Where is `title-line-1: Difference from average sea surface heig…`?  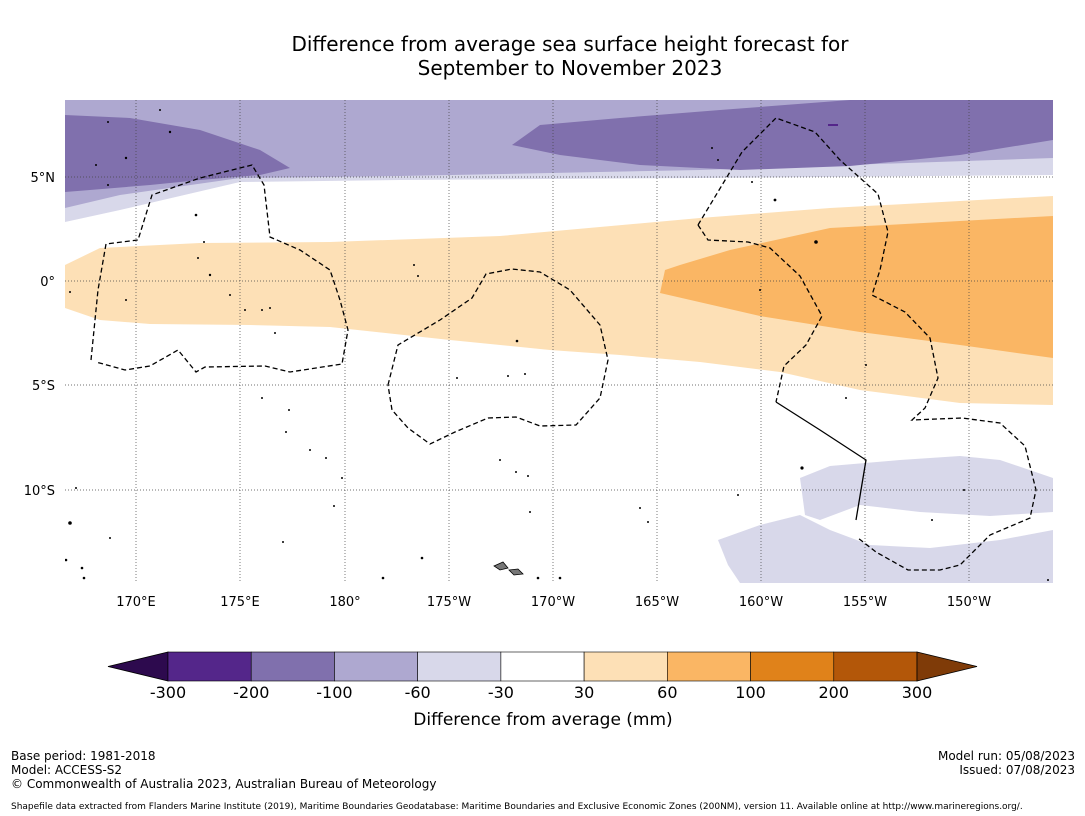
title-line-1: Difference from average sea surface heig… is located at coordinates (570, 44).